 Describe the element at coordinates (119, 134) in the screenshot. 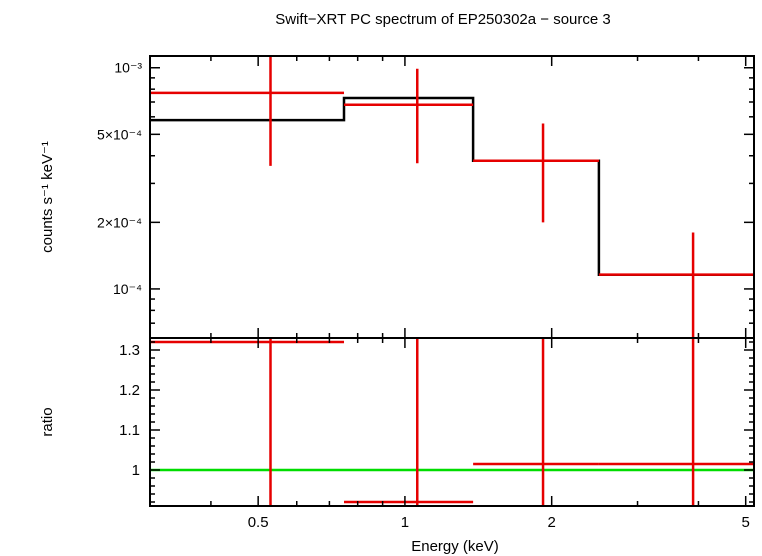

I see `top-y-tick-label: 5×10⁻⁴` at that location.